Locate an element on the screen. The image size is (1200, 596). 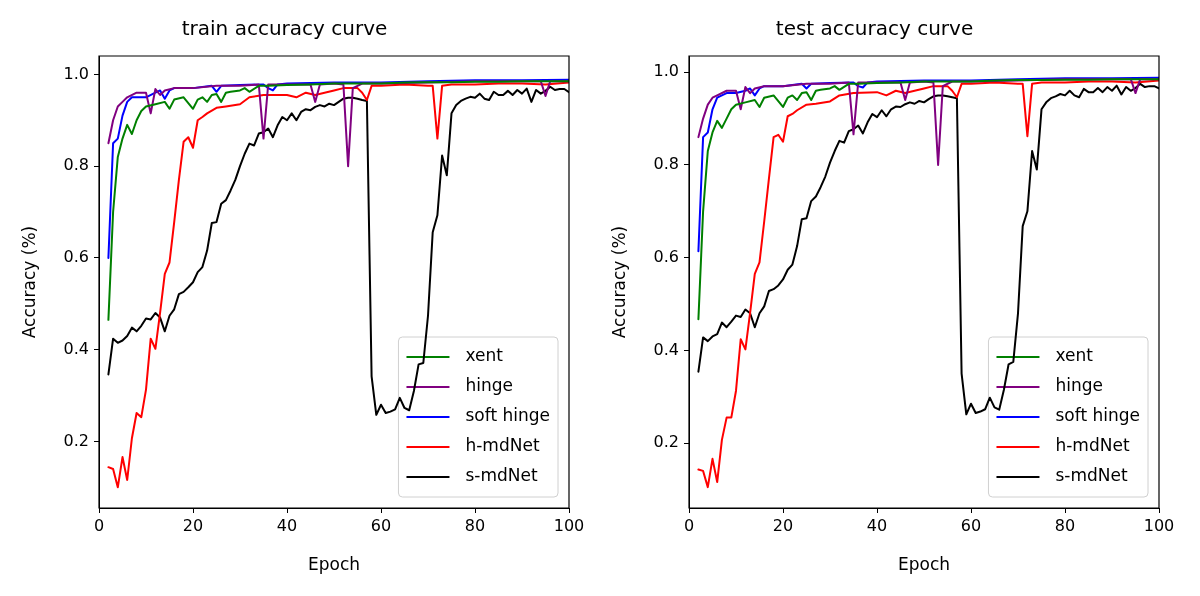
chart-title: test accuracy curve is located at coordinates (874, 28).